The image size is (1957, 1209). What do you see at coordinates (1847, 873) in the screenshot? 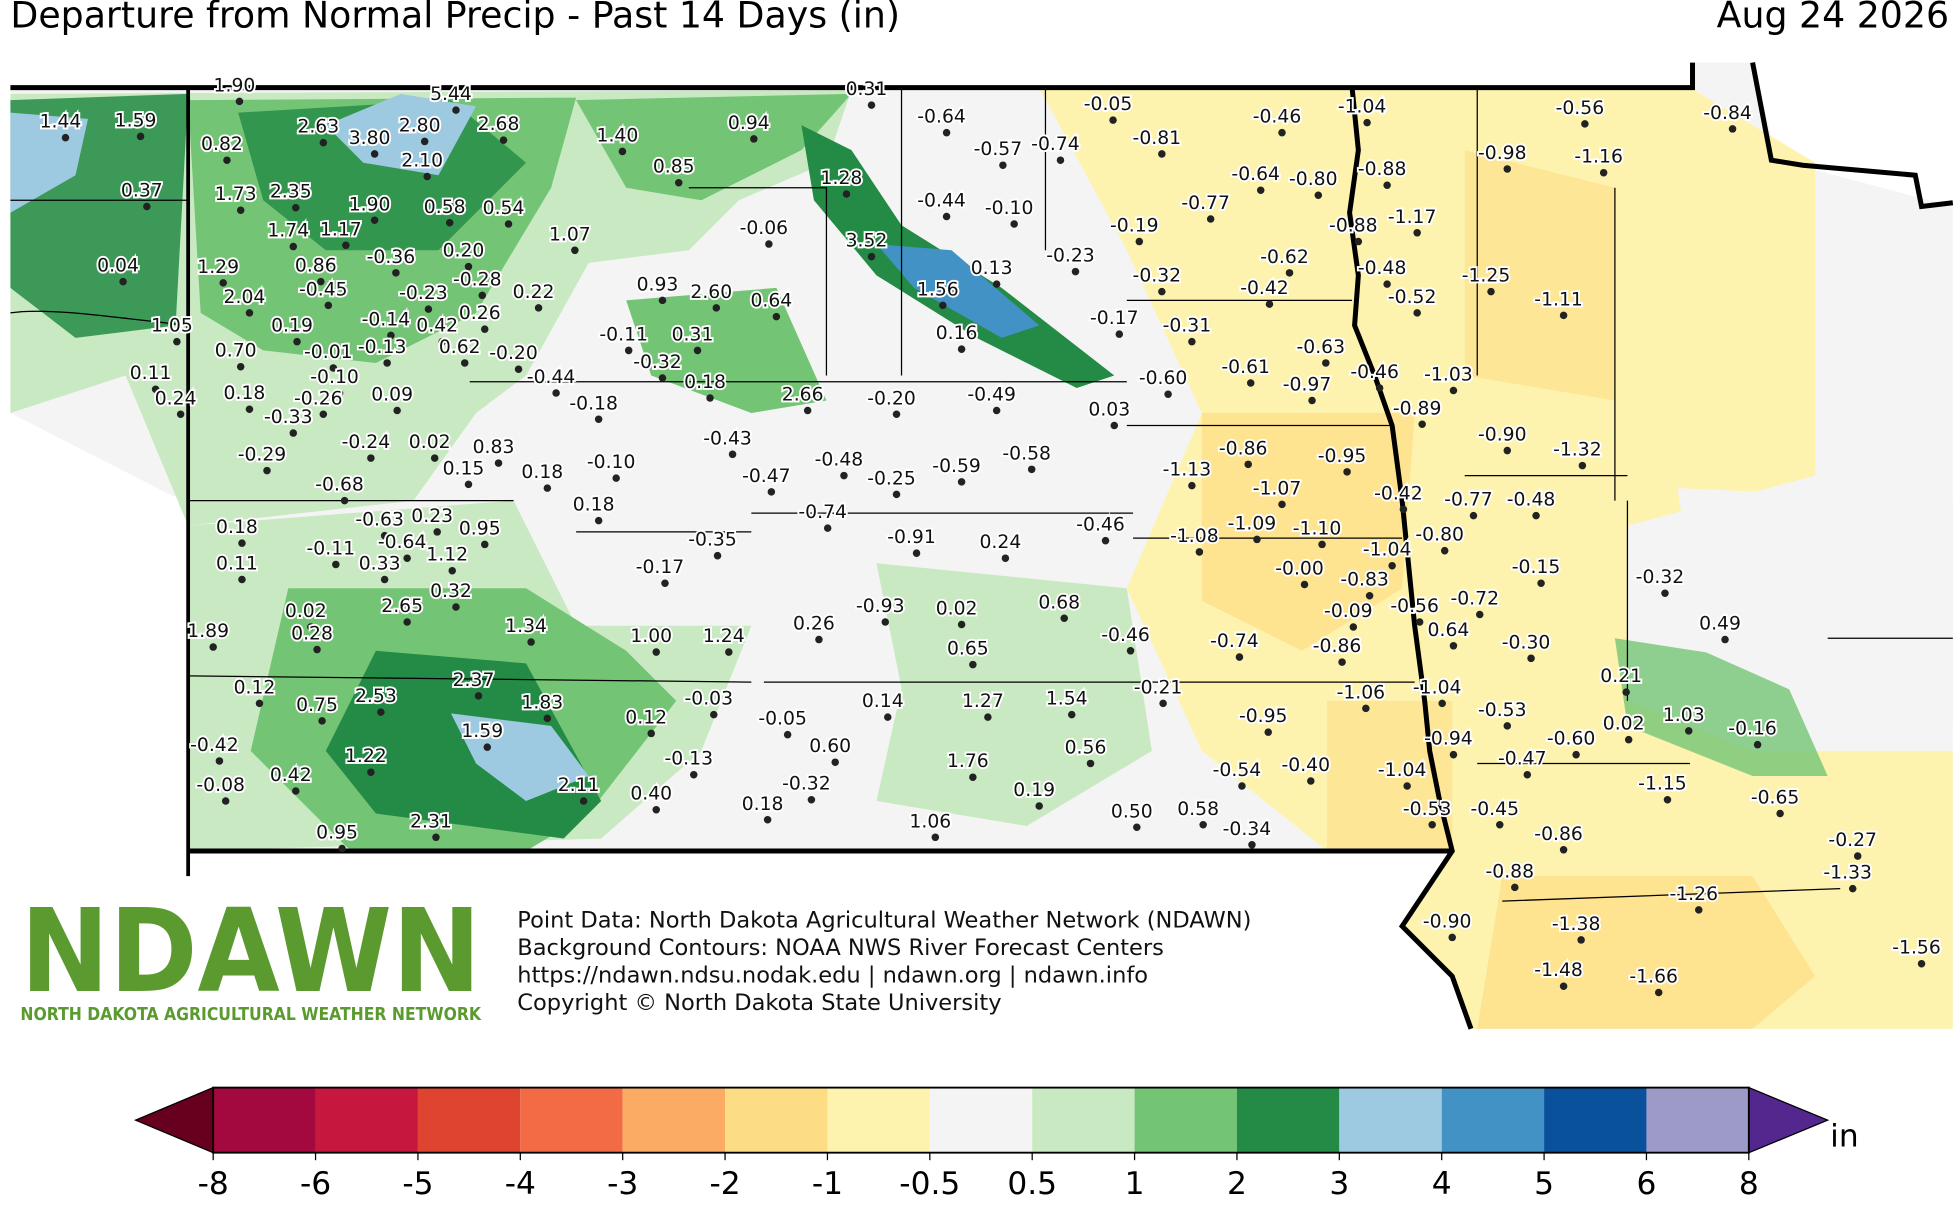
I see `station-label: -1.33` at bounding box center [1847, 873].